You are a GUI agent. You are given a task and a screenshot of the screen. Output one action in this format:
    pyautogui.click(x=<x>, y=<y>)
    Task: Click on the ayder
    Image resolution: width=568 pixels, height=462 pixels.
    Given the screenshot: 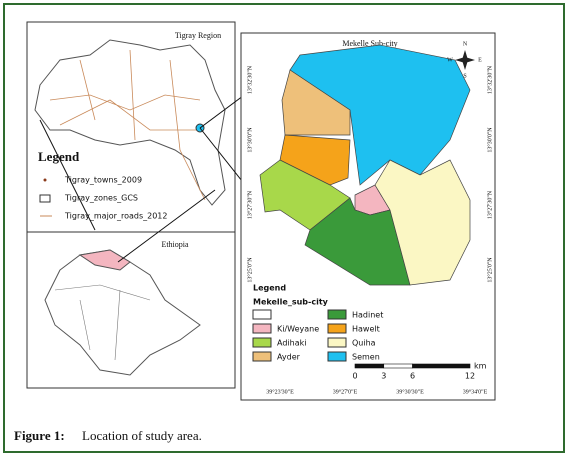 What is the action you would take?
    pyautogui.click(x=316, y=102)
    